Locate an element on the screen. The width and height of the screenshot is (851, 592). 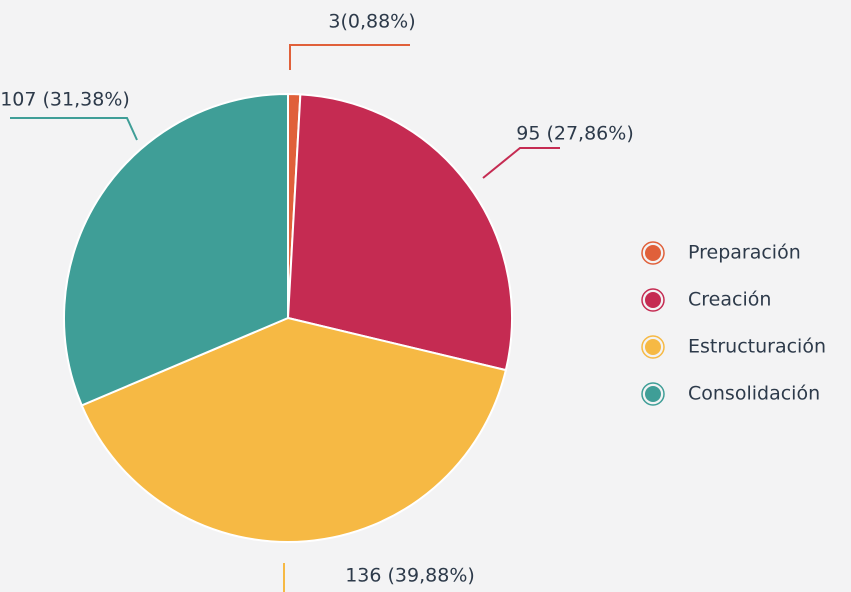
legend-label: Creación is located at coordinates (729, 300).